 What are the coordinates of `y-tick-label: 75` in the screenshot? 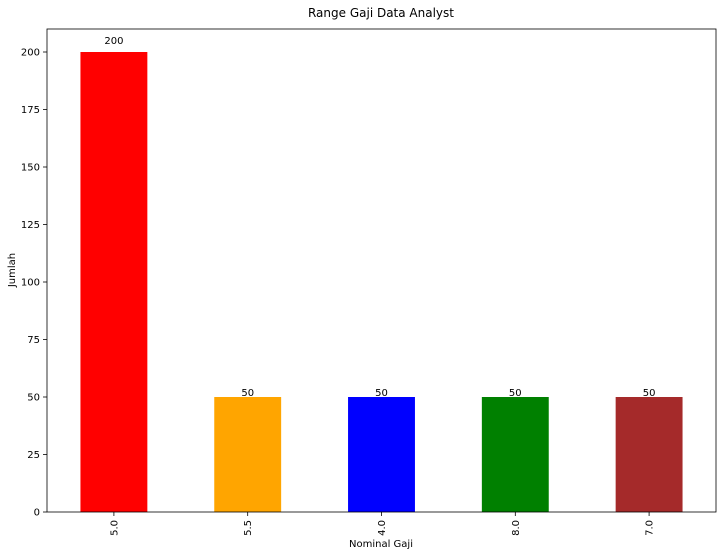 It's located at (33, 340).